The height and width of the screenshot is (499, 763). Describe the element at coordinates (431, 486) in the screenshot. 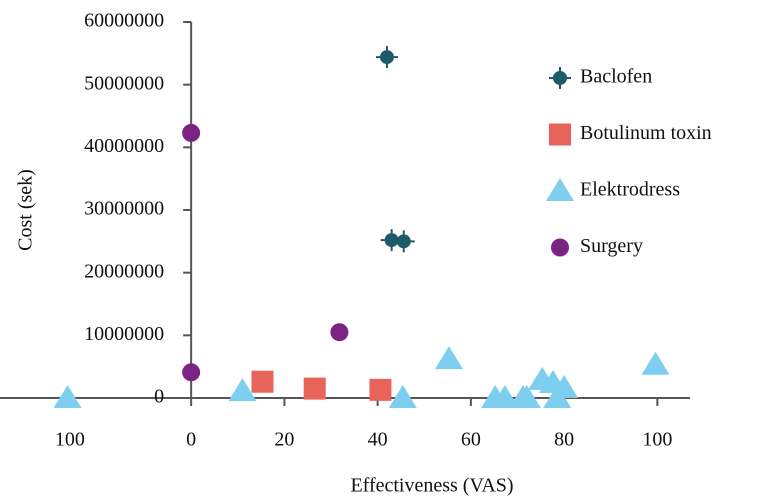

I see `x-axis-label: Effectiveness (VAS)` at that location.